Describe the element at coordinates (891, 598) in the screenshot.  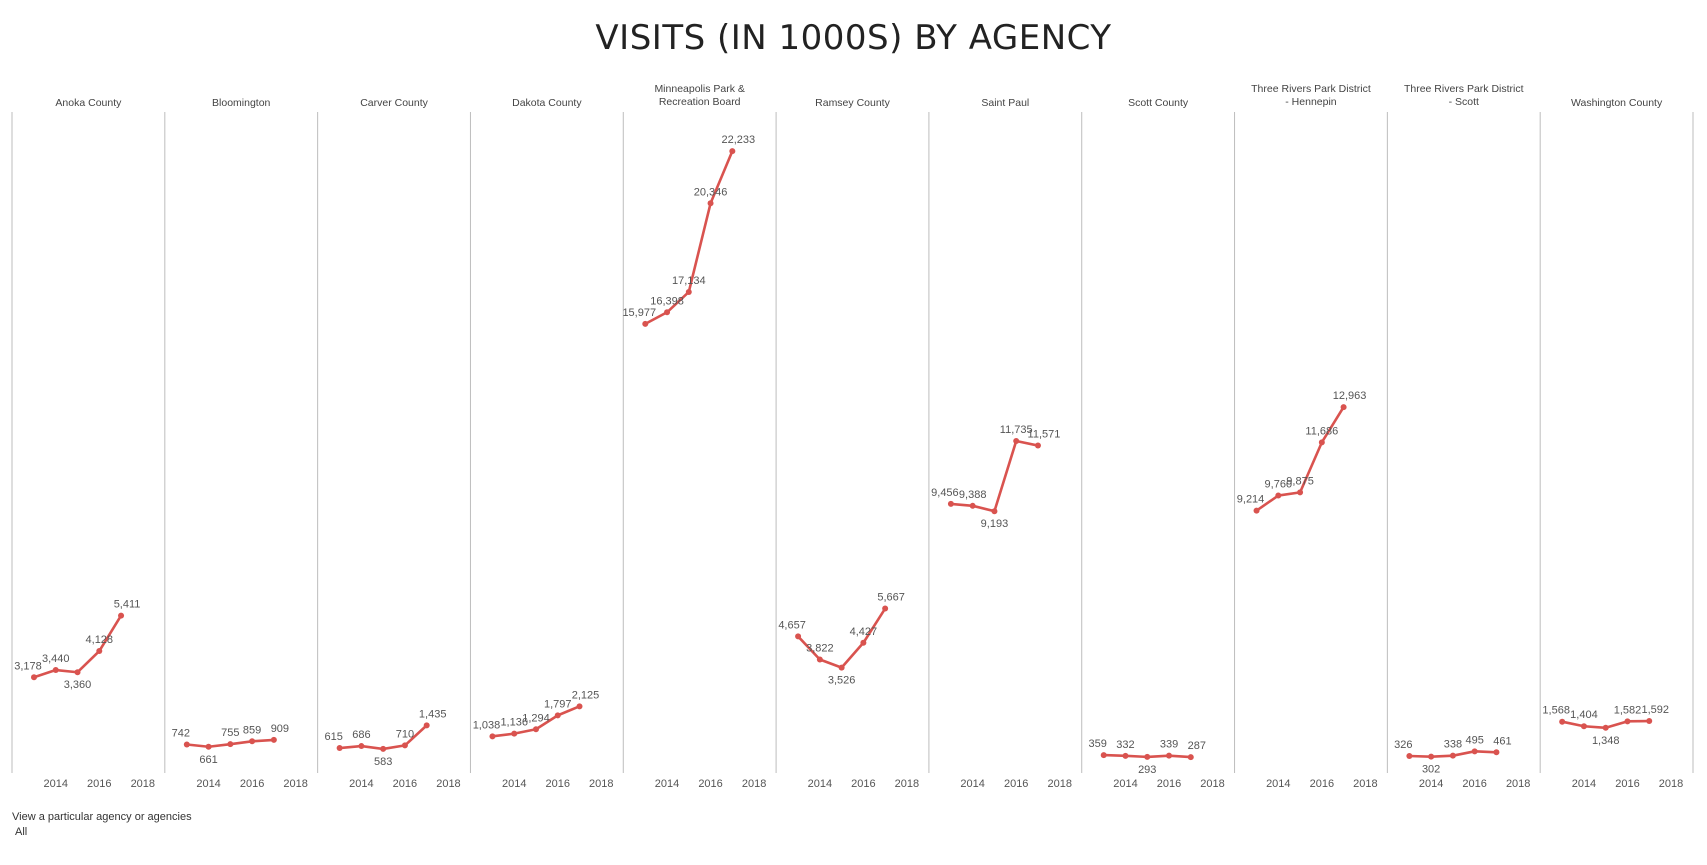
I see `data-label: 5,667` at that location.